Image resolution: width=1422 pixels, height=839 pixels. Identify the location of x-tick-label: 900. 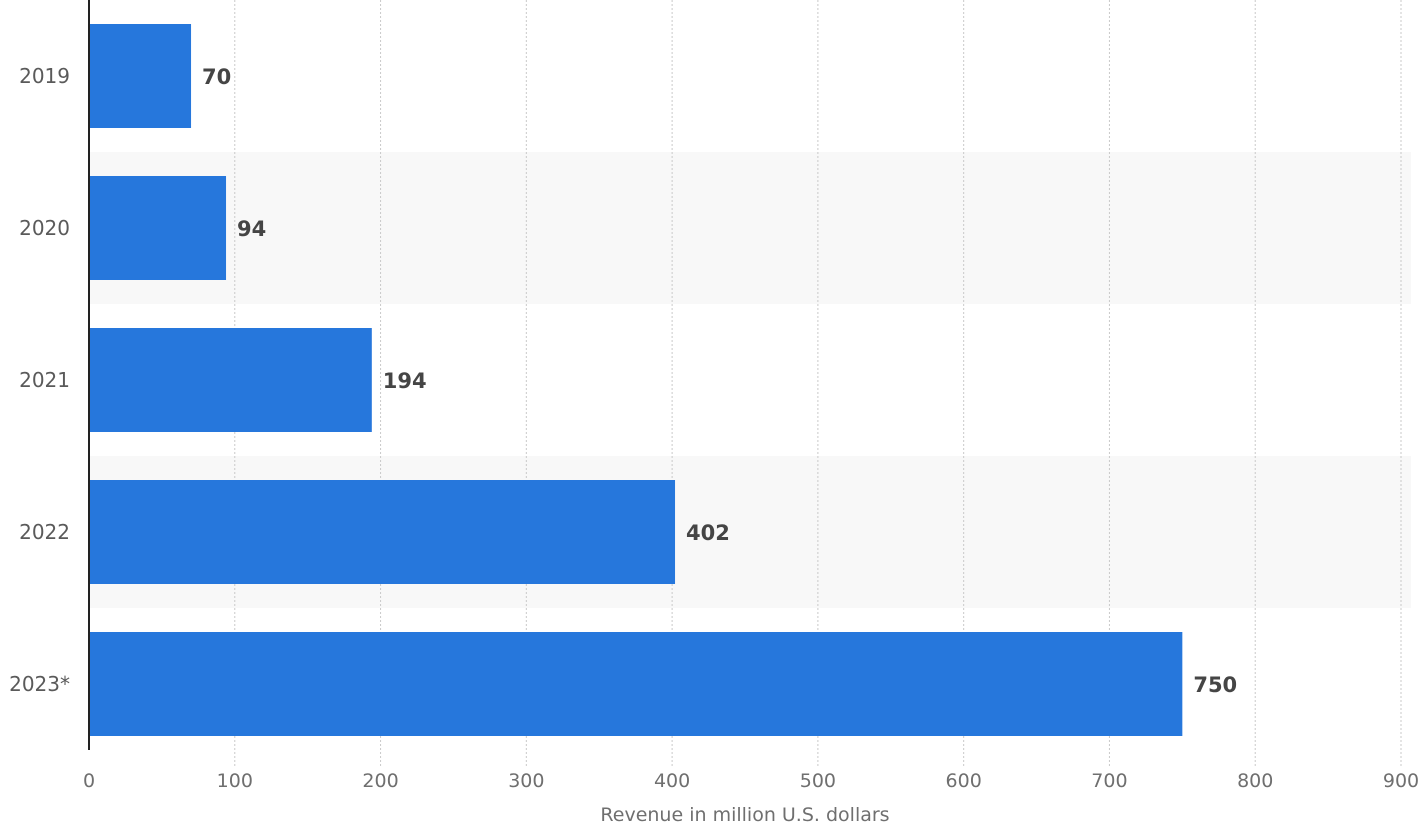
(1401, 781).